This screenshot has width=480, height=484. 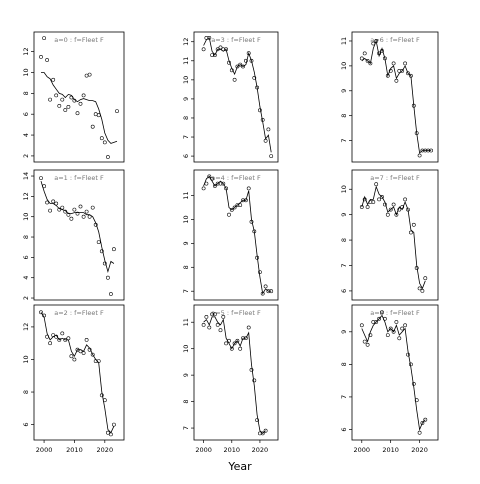 I want to click on panel-a3: a=3 : f=Fleet F 6 7 8 9 10 11 12, so click(x=230, y=97).